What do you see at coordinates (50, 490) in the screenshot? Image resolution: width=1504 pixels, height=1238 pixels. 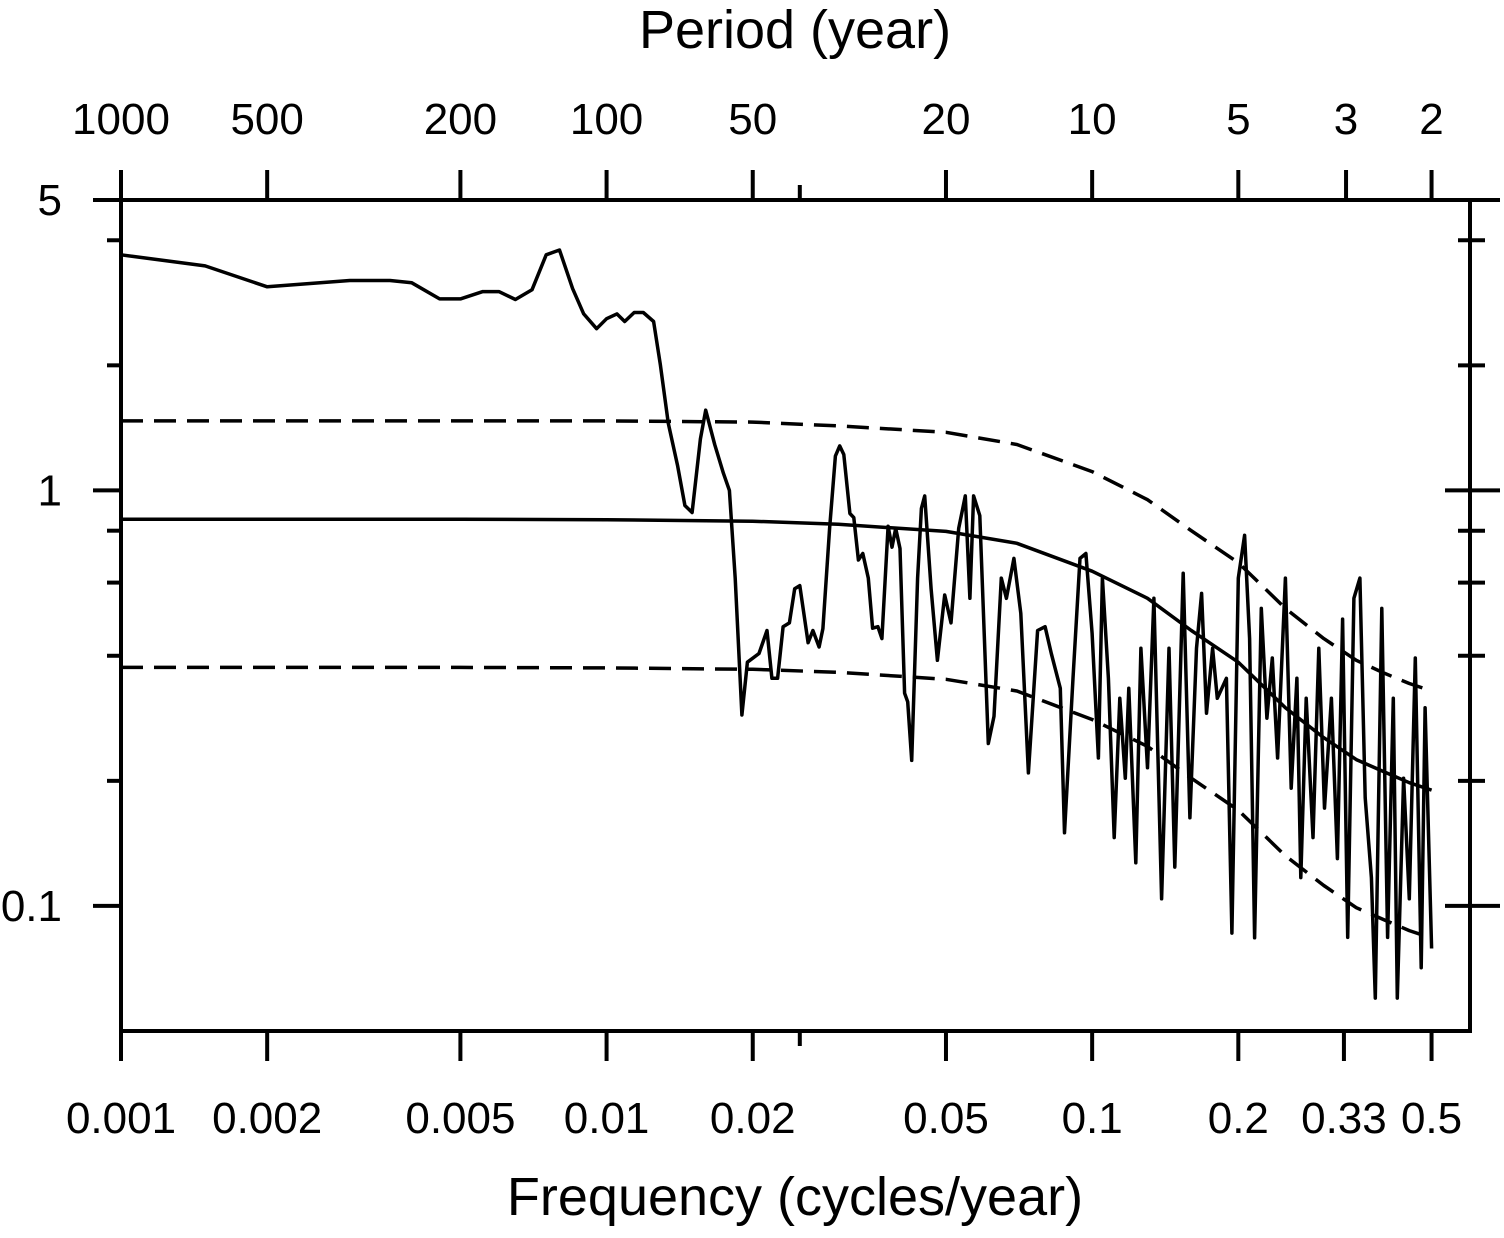 I see `y-tick-label: 1` at bounding box center [50, 490].